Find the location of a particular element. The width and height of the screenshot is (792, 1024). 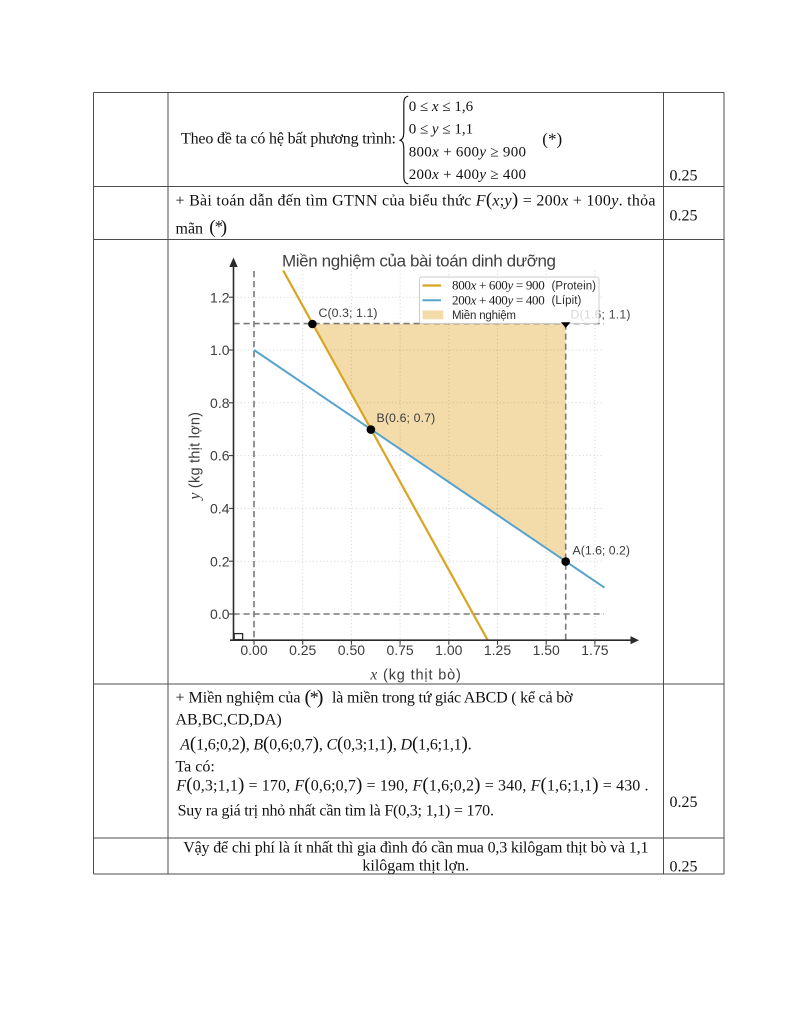

svg-text:Theo đề ta có hệ bất phương tr: Theo đề ta có hệ bất phương trình: is located at coordinates (288, 139).